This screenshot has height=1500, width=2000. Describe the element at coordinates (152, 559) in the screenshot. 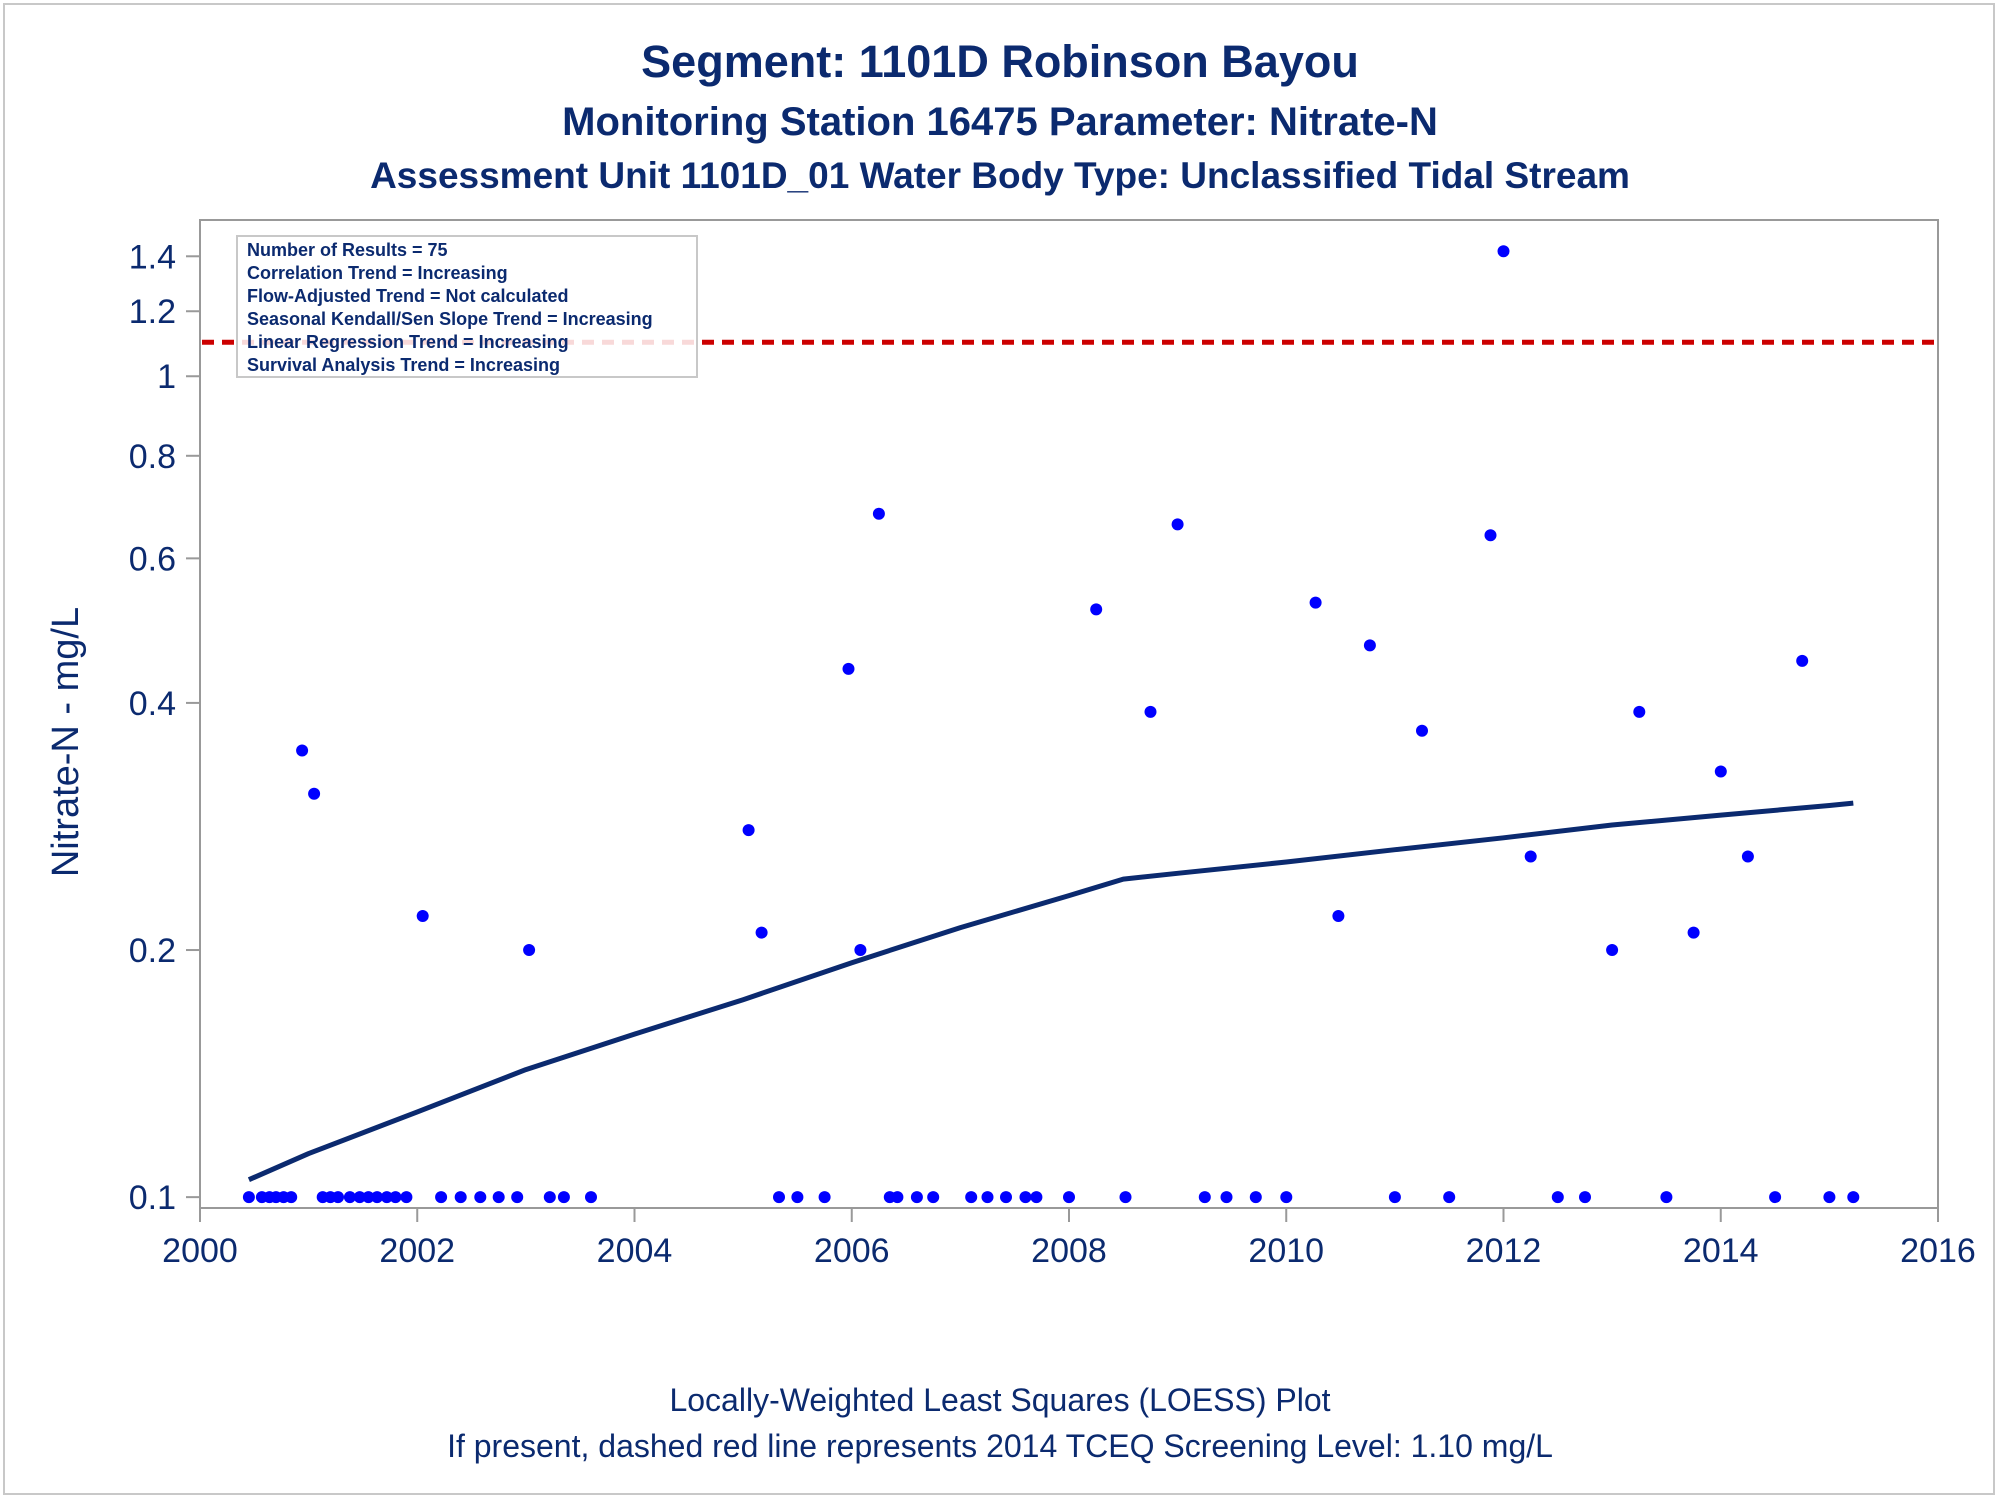

I see `y-tick-label: 0.6` at that location.